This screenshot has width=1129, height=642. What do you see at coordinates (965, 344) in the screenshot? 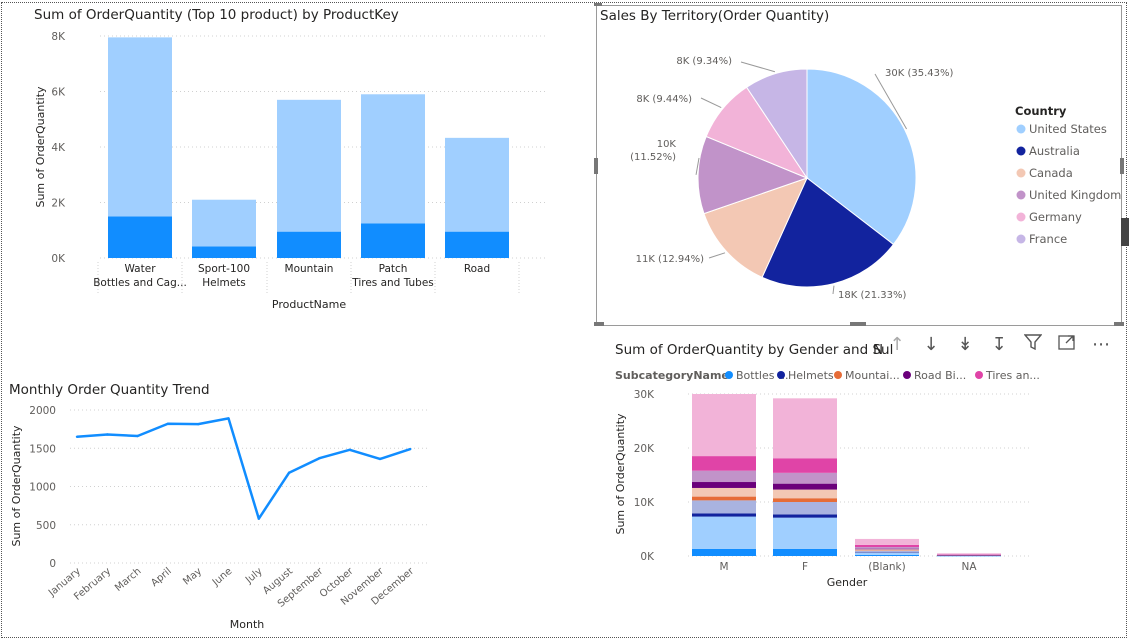
I see `double-arrow-down-icon: ↡` at bounding box center [965, 344].